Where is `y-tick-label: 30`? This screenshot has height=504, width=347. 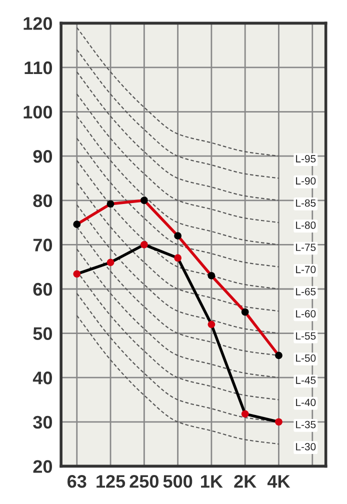
y-tick-label: 30 is located at coordinates (42, 422).